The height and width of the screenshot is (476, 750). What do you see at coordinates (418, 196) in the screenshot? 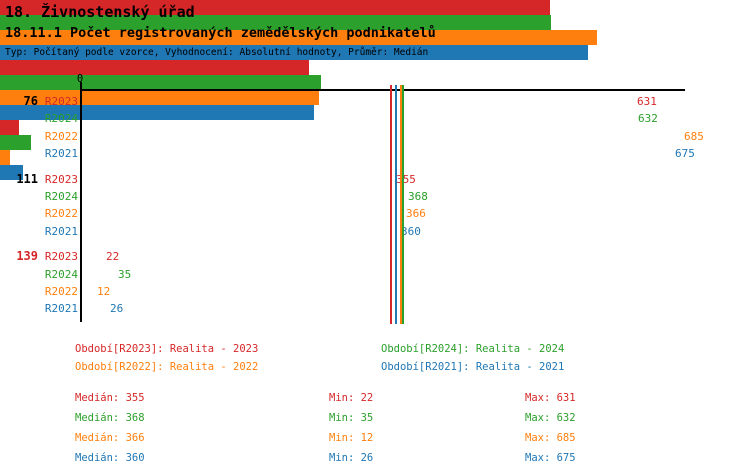
I see `bar-value-label: 368` at bounding box center [418, 196].